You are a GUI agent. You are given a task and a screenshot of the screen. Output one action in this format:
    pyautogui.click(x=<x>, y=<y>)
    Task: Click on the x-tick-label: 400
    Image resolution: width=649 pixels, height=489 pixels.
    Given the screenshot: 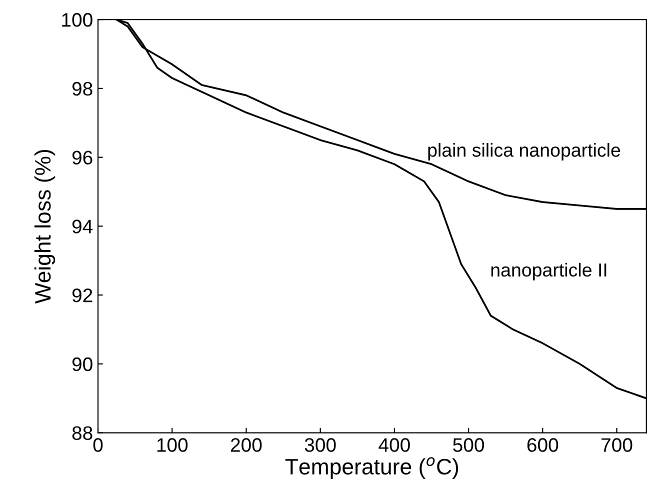 What is the action you would take?
    pyautogui.click(x=394, y=445)
    